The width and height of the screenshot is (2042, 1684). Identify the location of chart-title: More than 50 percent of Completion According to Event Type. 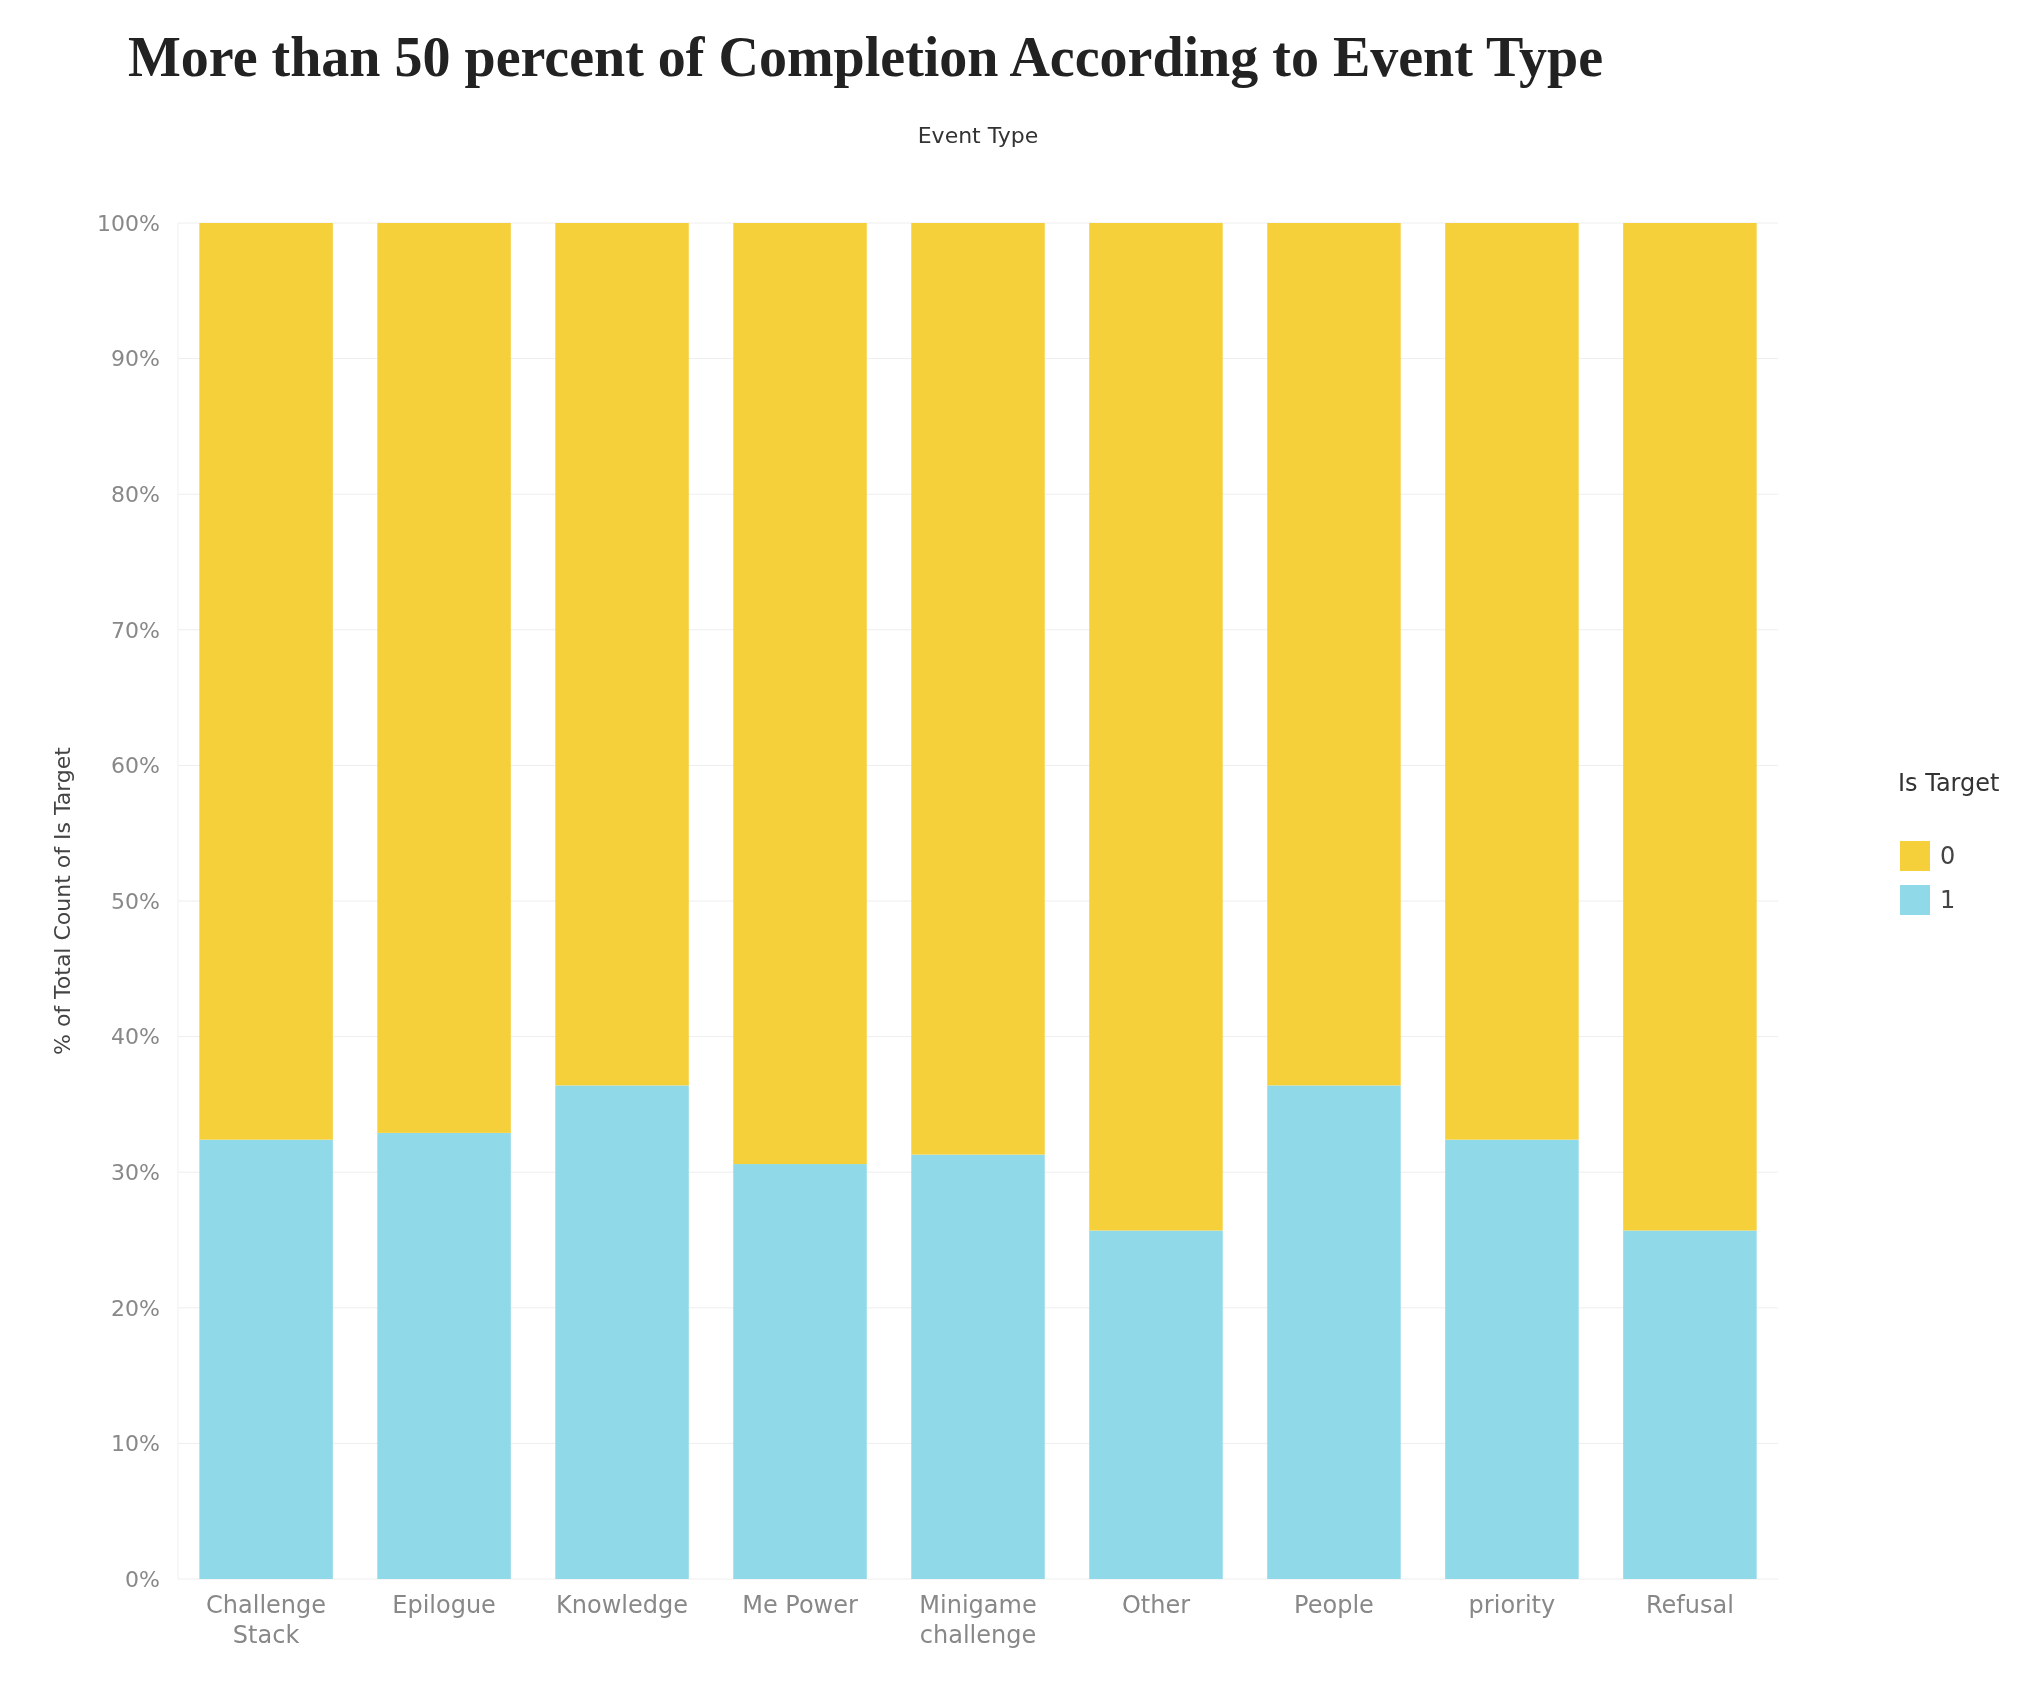
(866, 57).